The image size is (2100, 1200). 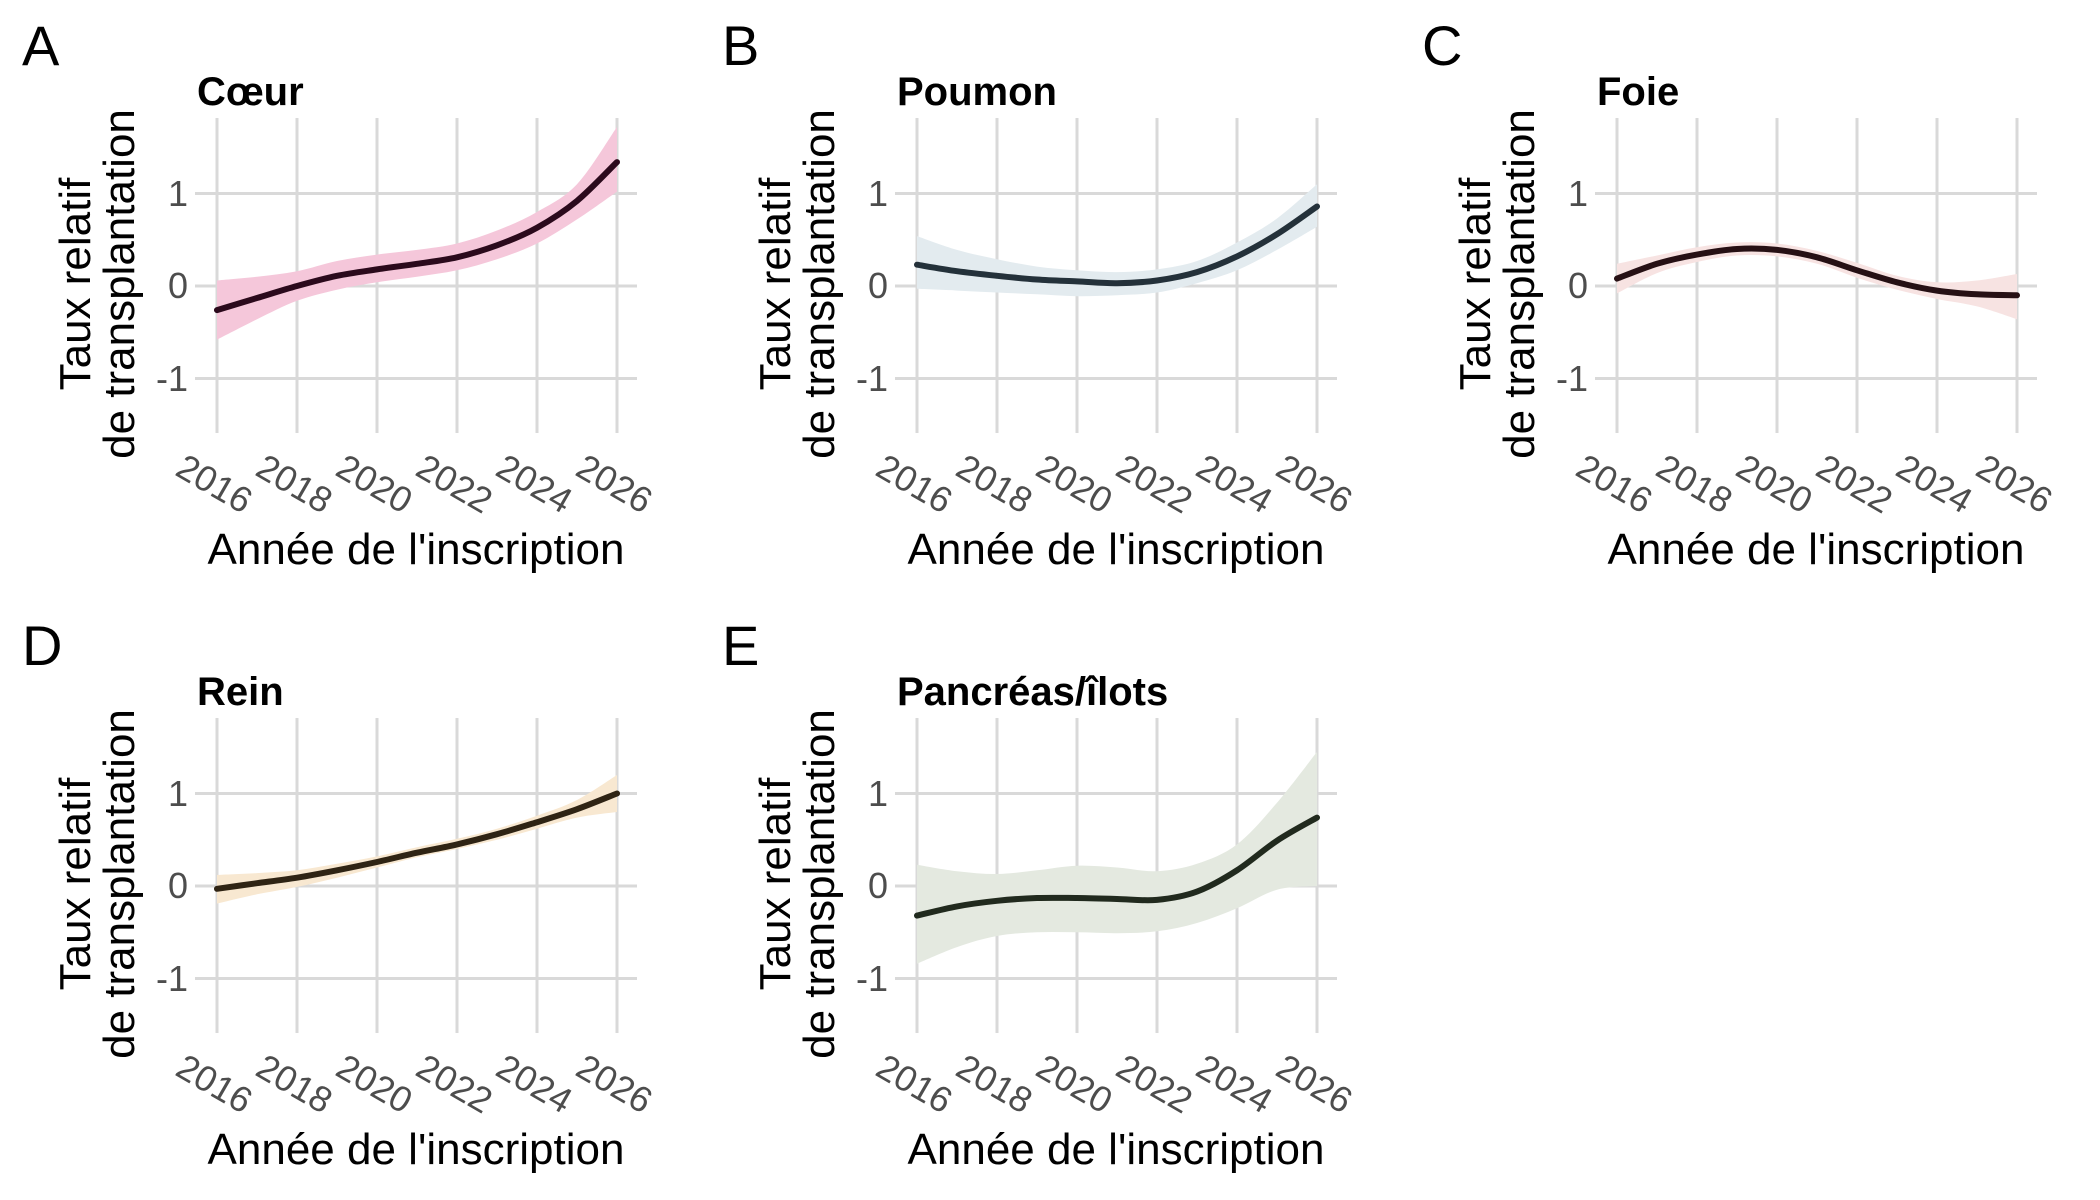 What do you see at coordinates (1638, 92) in the screenshot?
I see `panel-title-foie: Foie` at bounding box center [1638, 92].